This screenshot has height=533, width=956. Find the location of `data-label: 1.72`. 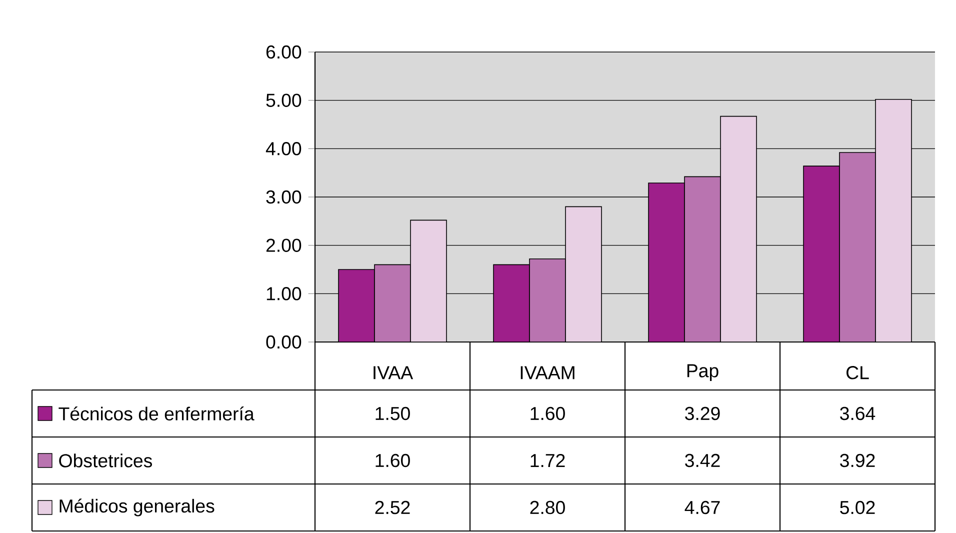

data-label: 1.72 is located at coordinates (547, 461).